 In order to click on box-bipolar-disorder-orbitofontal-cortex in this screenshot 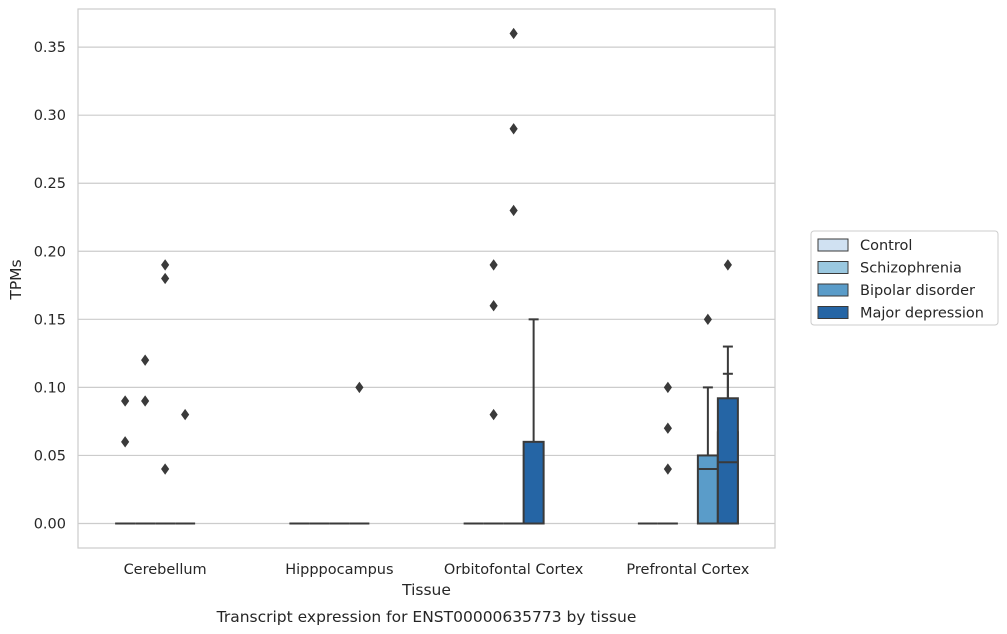, I will do `click(513, 276)`.